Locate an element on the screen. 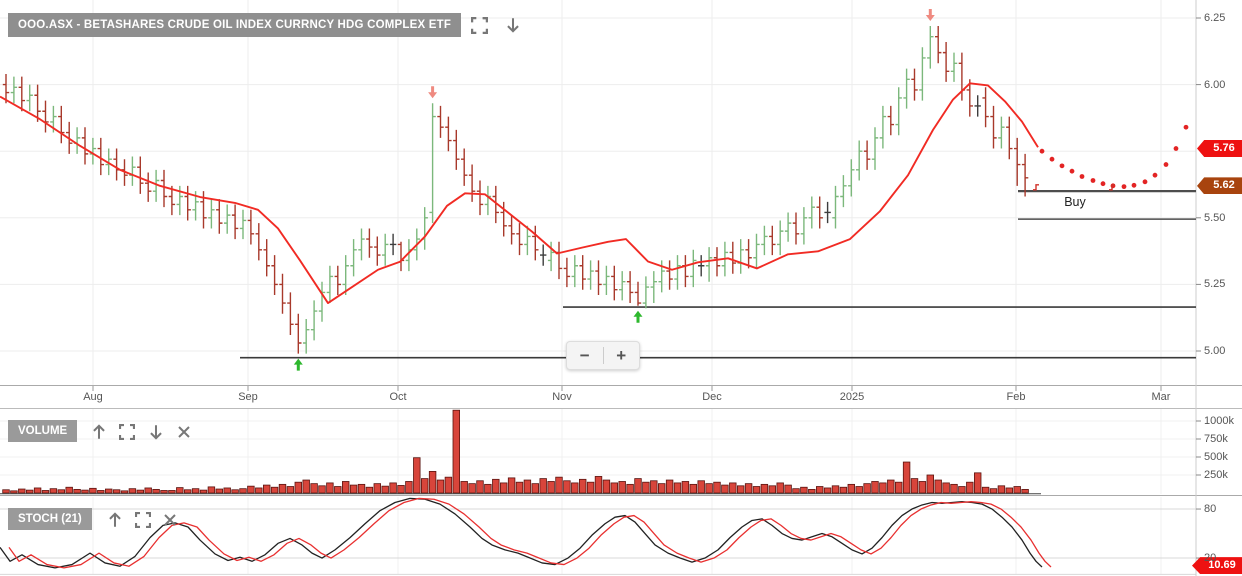 The height and width of the screenshot is (576, 1242). volume-axis-label: 250k is located at coordinates (1216, 475).